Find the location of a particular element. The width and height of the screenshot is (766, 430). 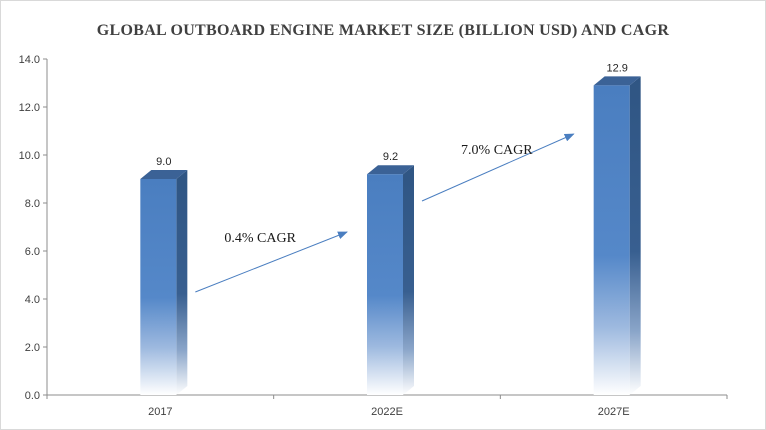

cagr-label: 7.0% CAGR is located at coordinates (497, 150).